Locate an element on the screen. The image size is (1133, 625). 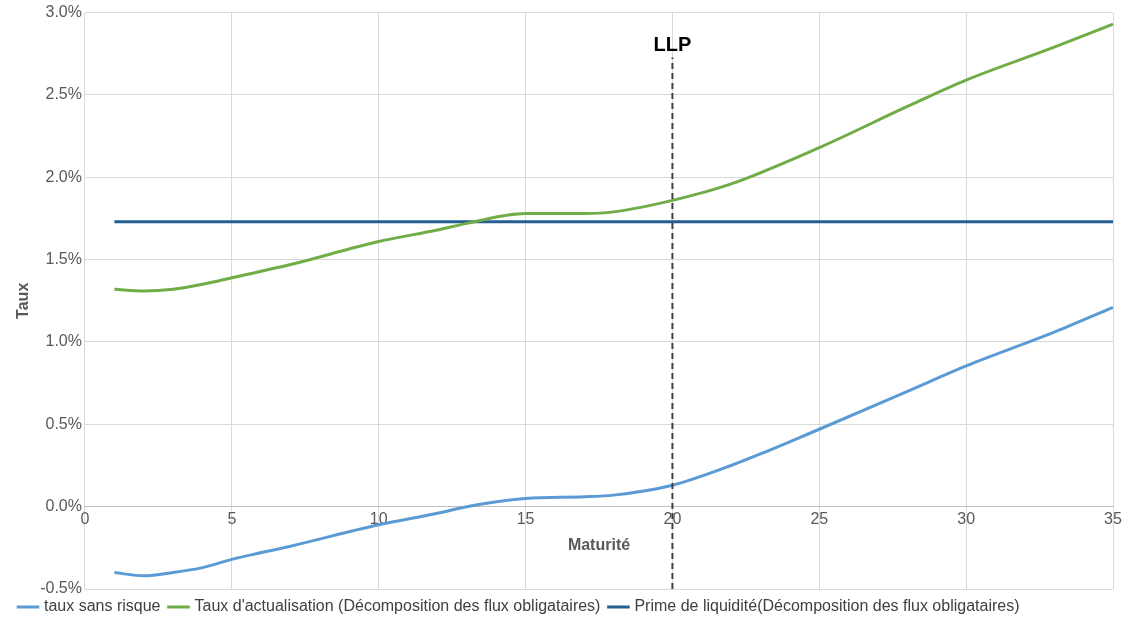
x-tick-label: 0 is located at coordinates (85, 518).